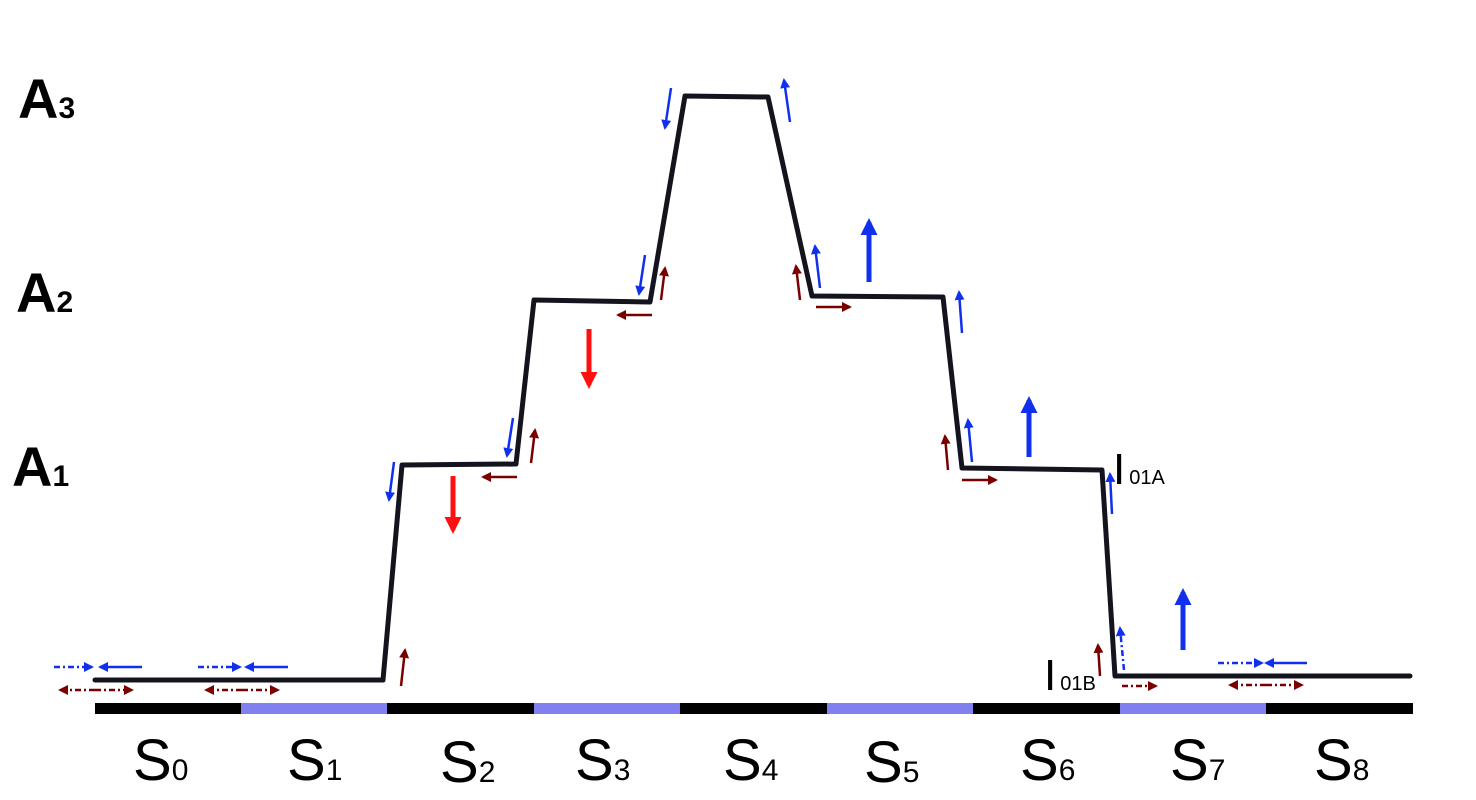  What do you see at coordinates (98, 678) in the screenshot?
I see `arrow-group-s0` at bounding box center [98, 678].